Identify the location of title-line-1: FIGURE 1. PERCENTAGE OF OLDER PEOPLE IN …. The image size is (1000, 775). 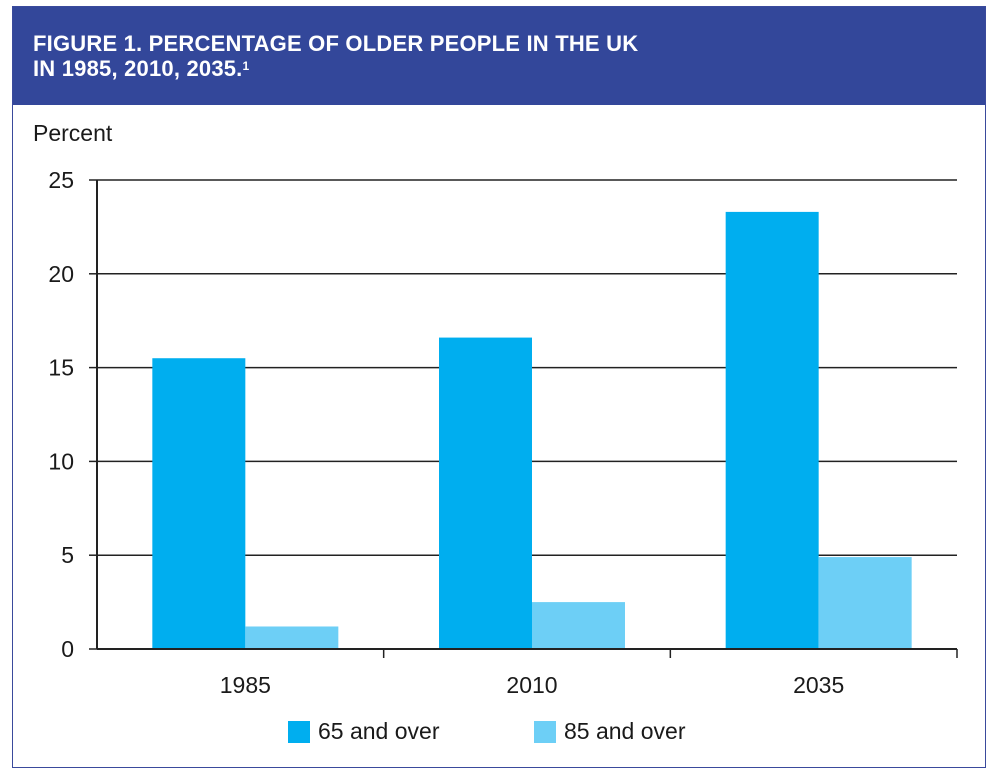
(336, 43).